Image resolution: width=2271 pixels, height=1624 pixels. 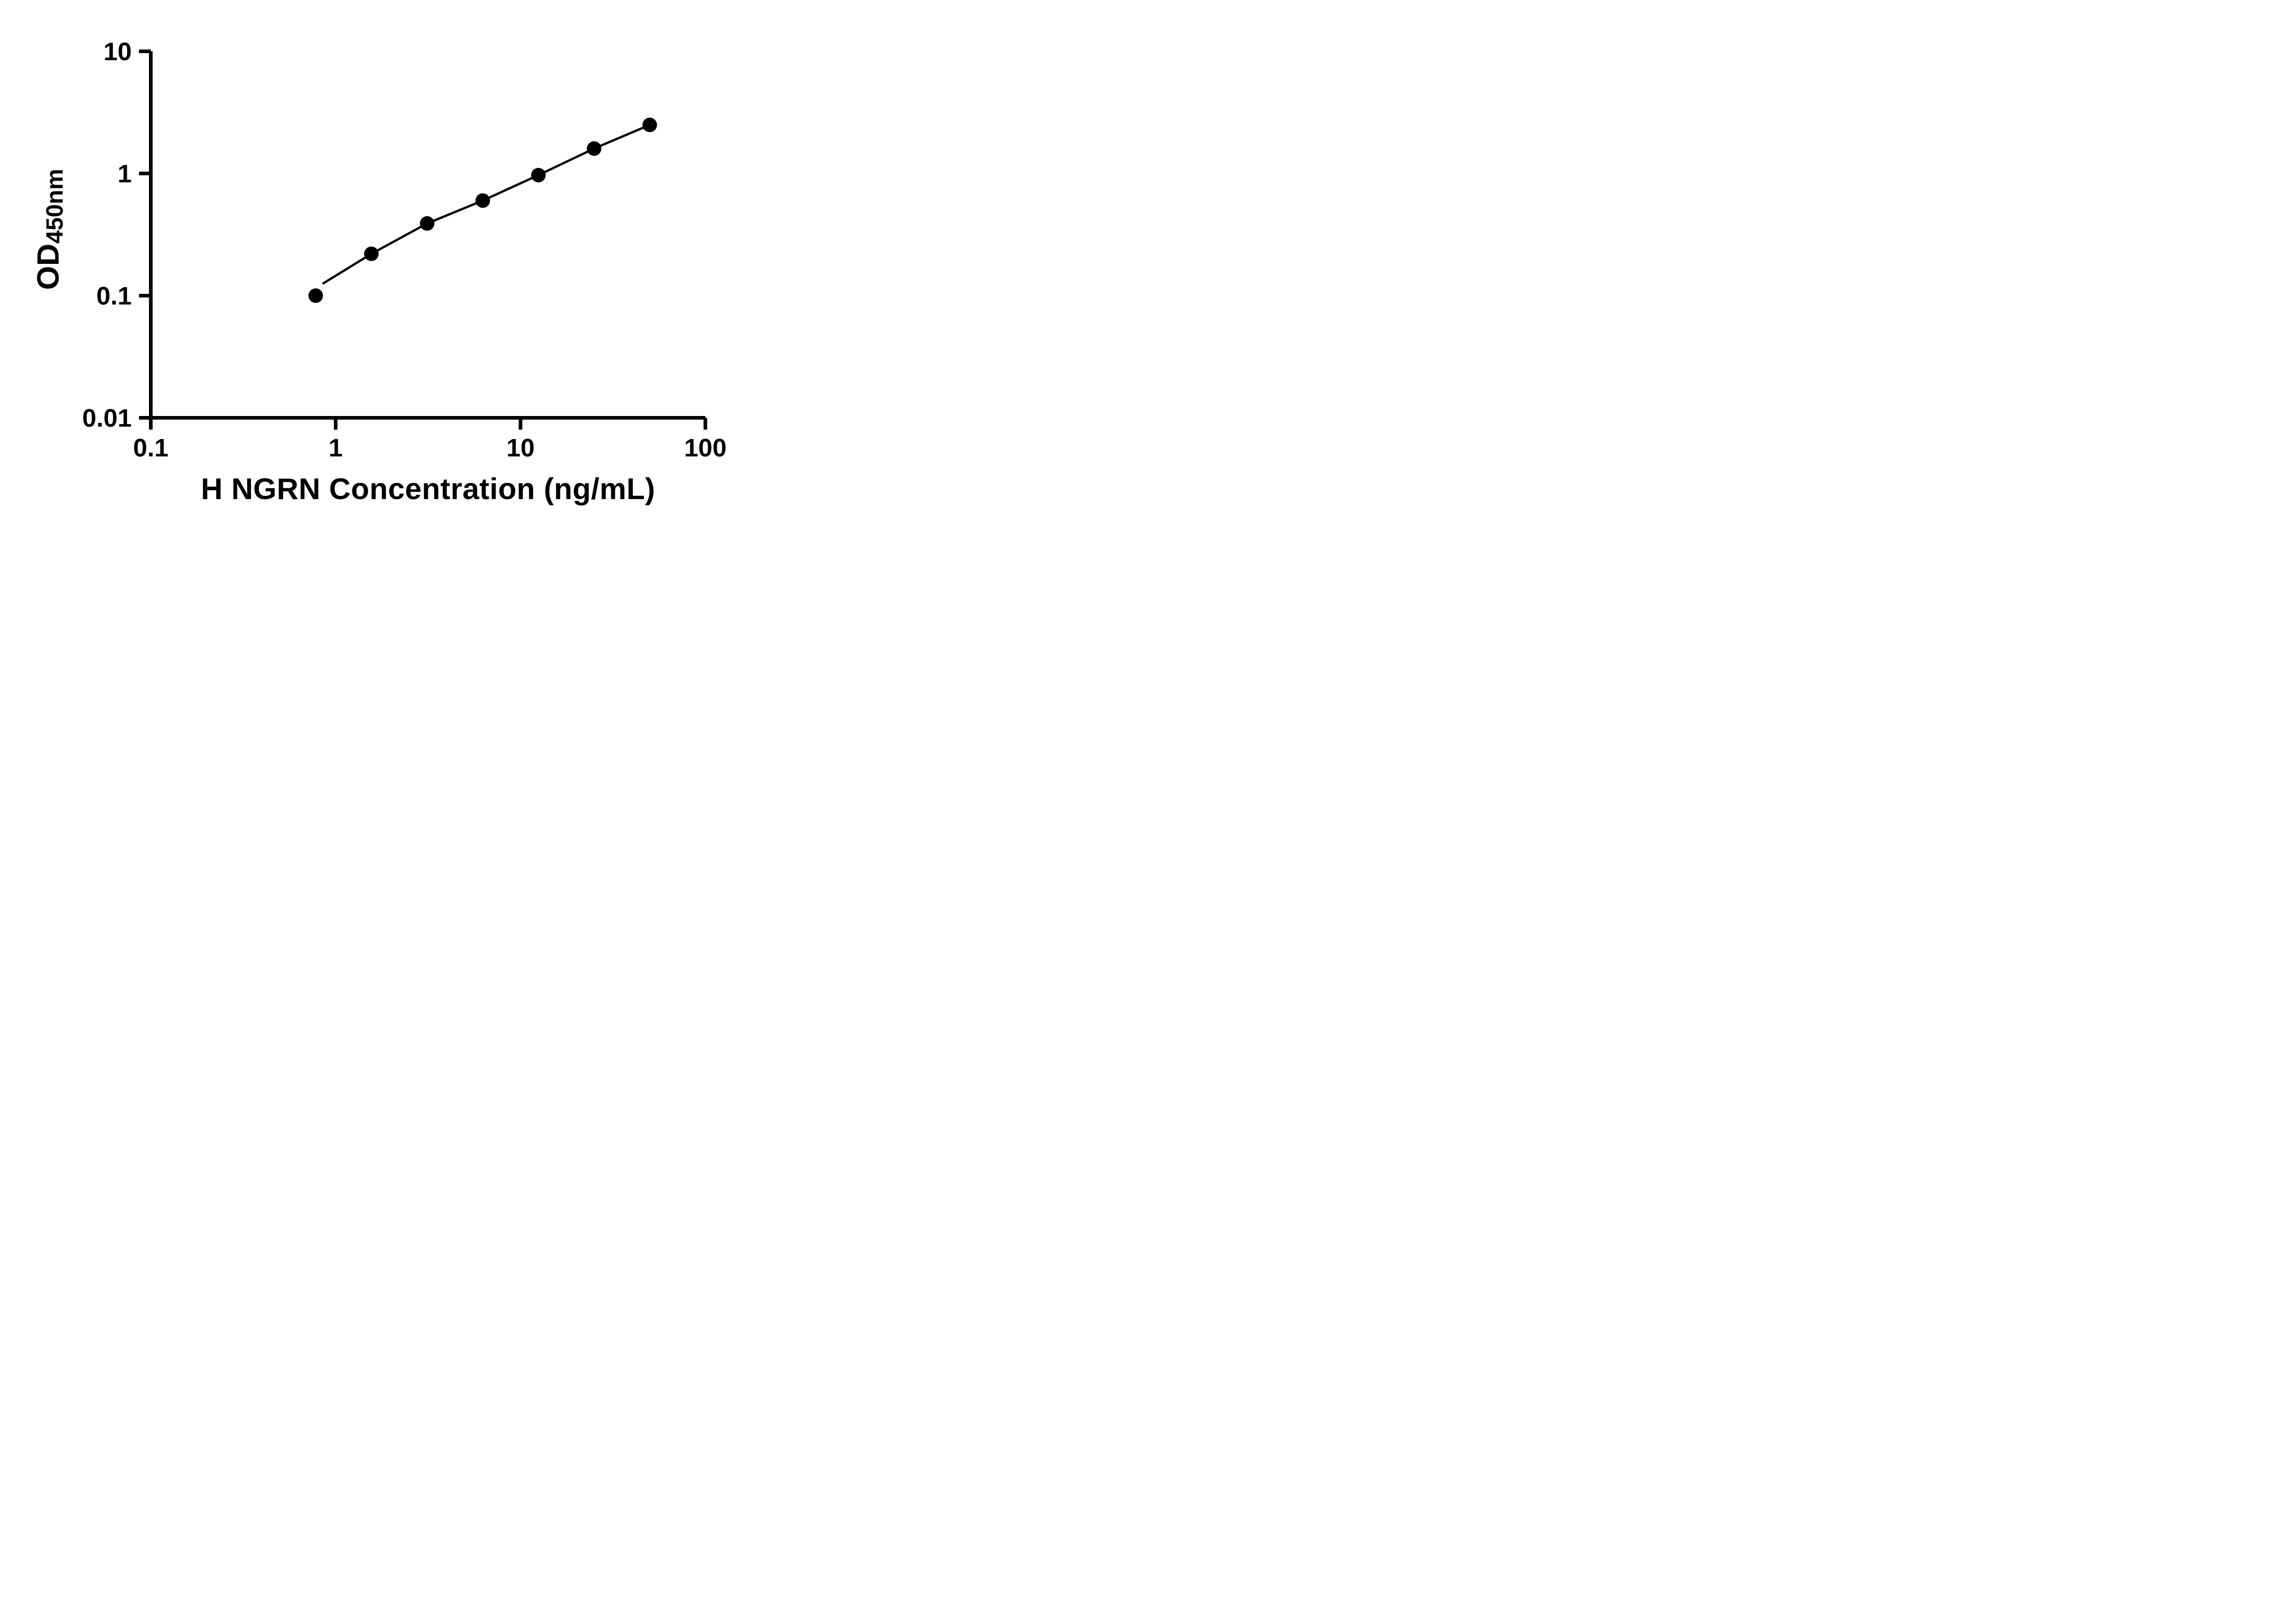 What do you see at coordinates (151, 447) in the screenshot?
I see `x-tick-label: 0.1` at bounding box center [151, 447].